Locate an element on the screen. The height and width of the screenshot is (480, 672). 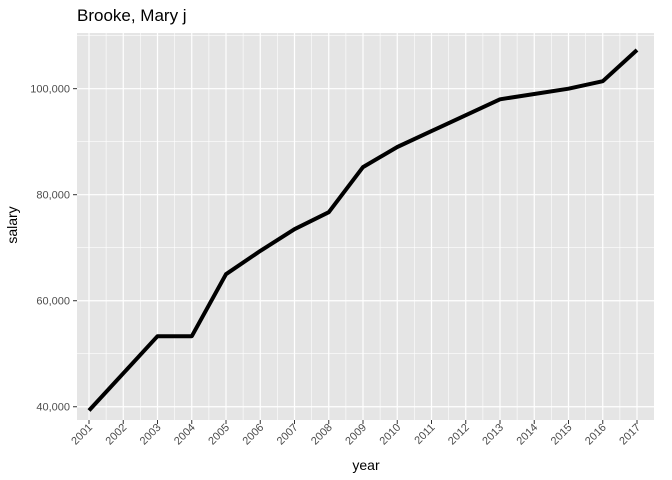
x-tick-label: 2013 is located at coordinates (493, 435).